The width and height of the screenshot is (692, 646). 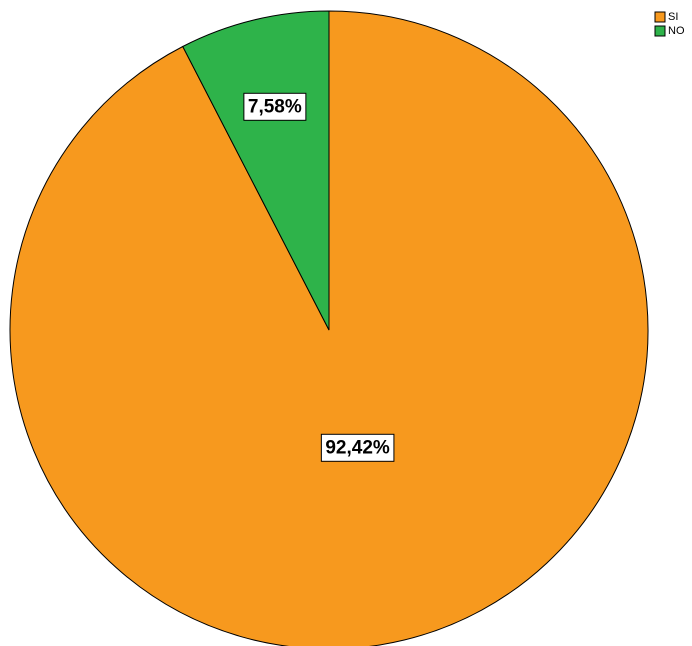 I want to click on legend-entry-si: SI, so click(x=666, y=17).